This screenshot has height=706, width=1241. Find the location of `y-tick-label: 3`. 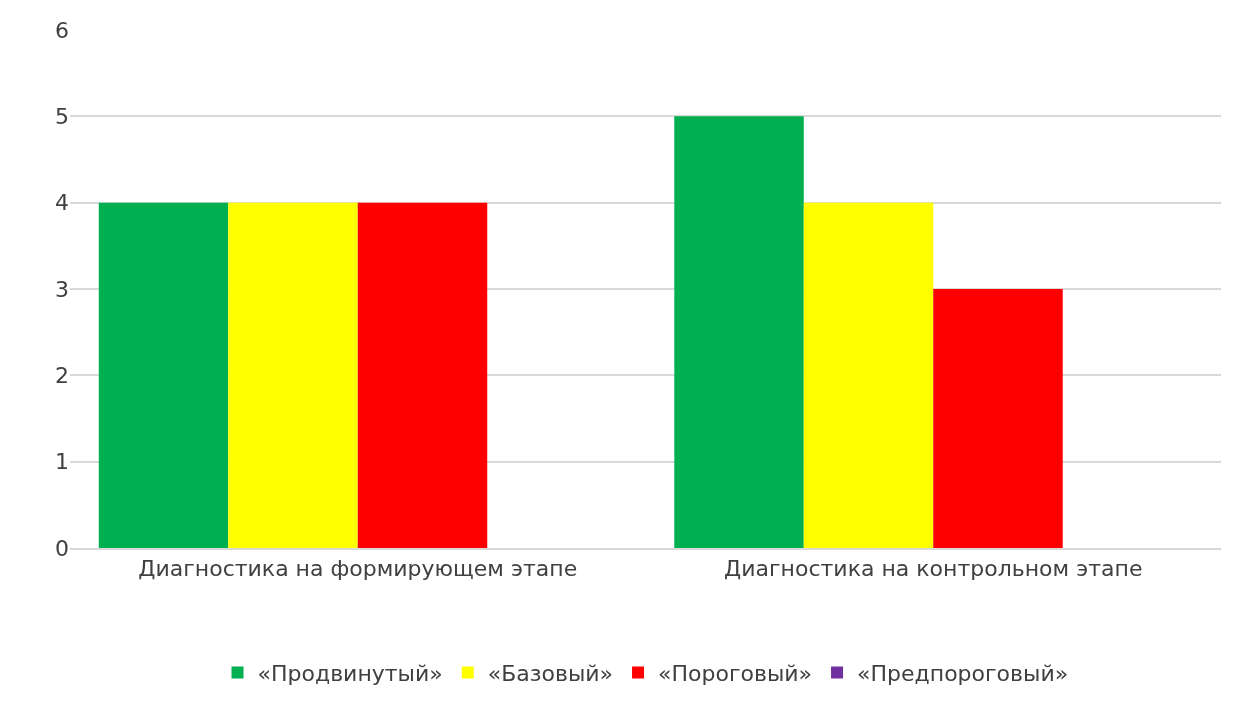

y-tick-label: 3 is located at coordinates (62, 289).